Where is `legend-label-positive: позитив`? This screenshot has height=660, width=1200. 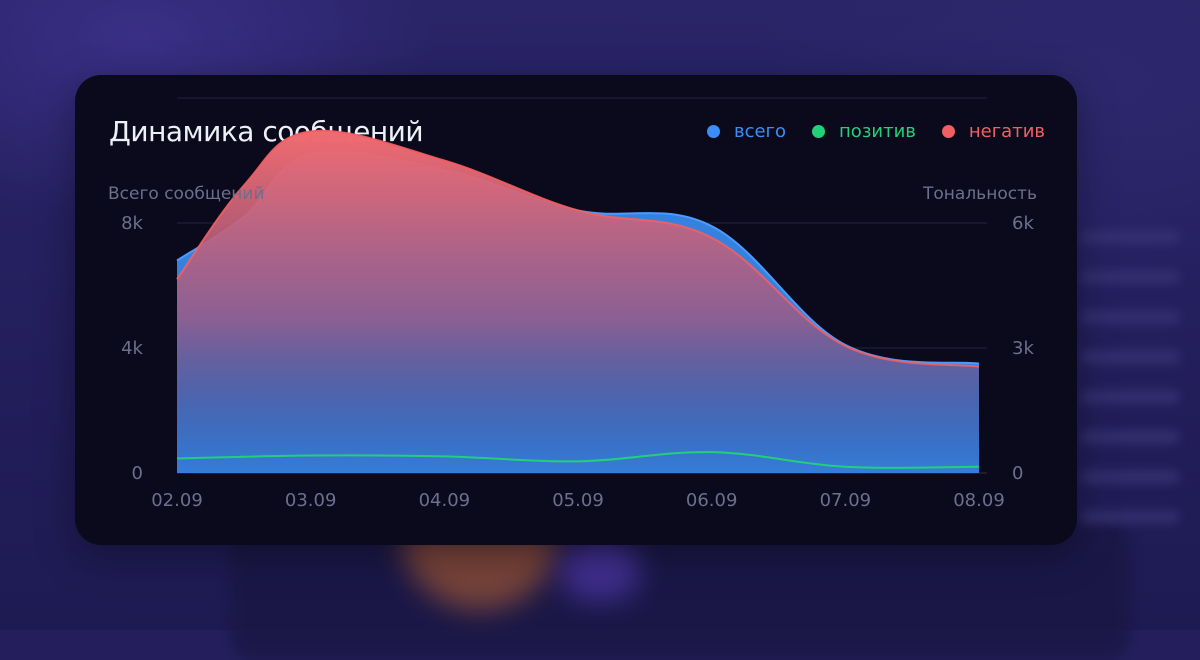 legend-label-positive: позитив is located at coordinates (877, 131).